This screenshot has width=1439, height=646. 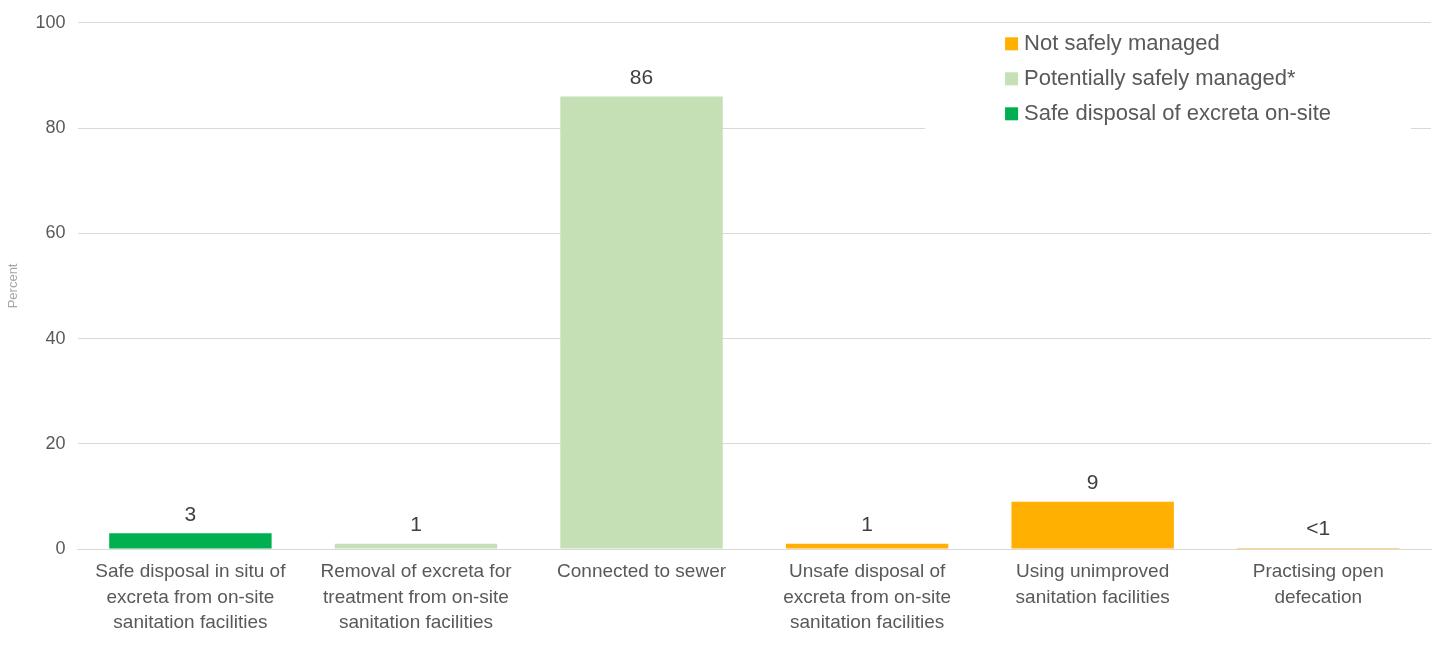 I want to click on data-label: 3, so click(x=190, y=513).